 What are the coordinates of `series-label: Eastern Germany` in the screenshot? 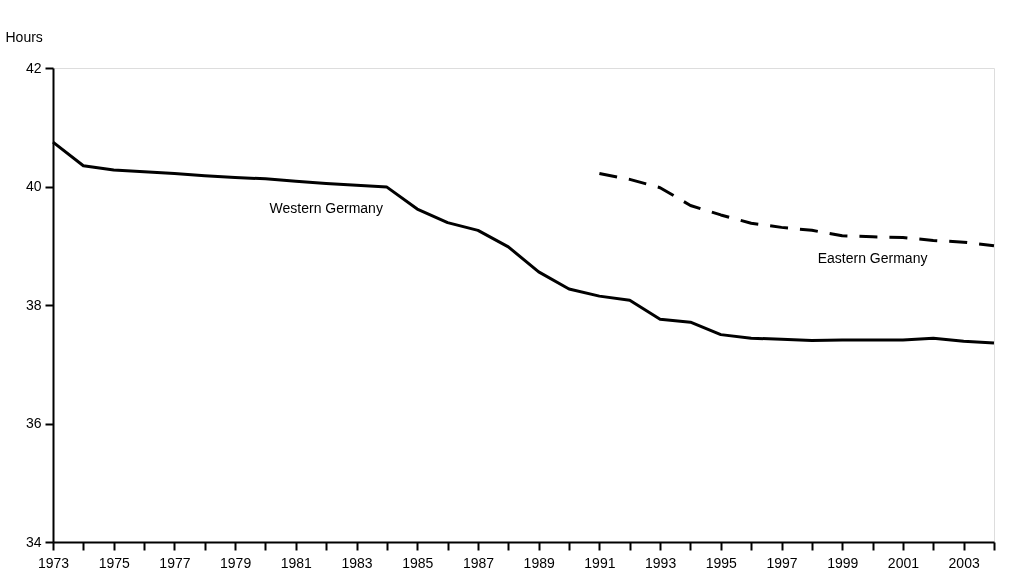 It's located at (872, 257).